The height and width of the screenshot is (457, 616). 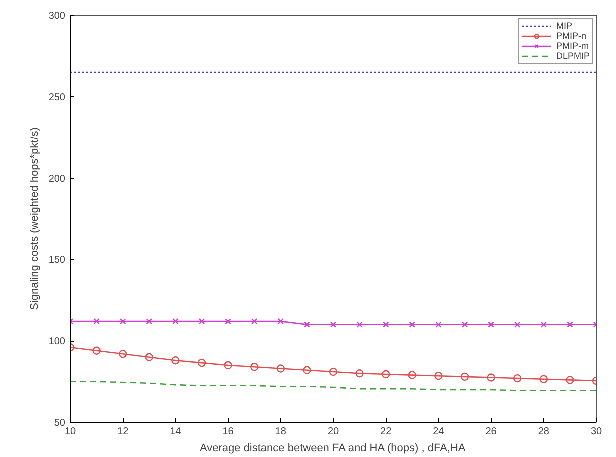 What do you see at coordinates (57, 342) in the screenshot?
I see `y-tick-label: 100` at bounding box center [57, 342].